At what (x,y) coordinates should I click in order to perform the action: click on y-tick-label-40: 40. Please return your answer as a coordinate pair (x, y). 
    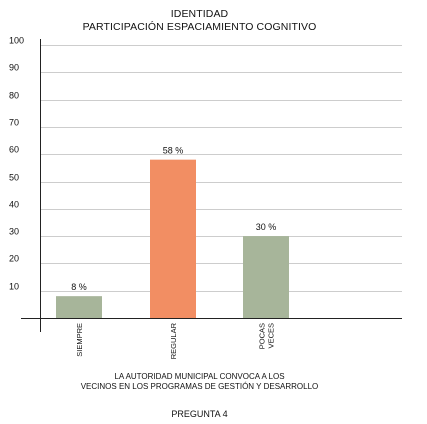
    Looking at the image, I should click on (14, 205).